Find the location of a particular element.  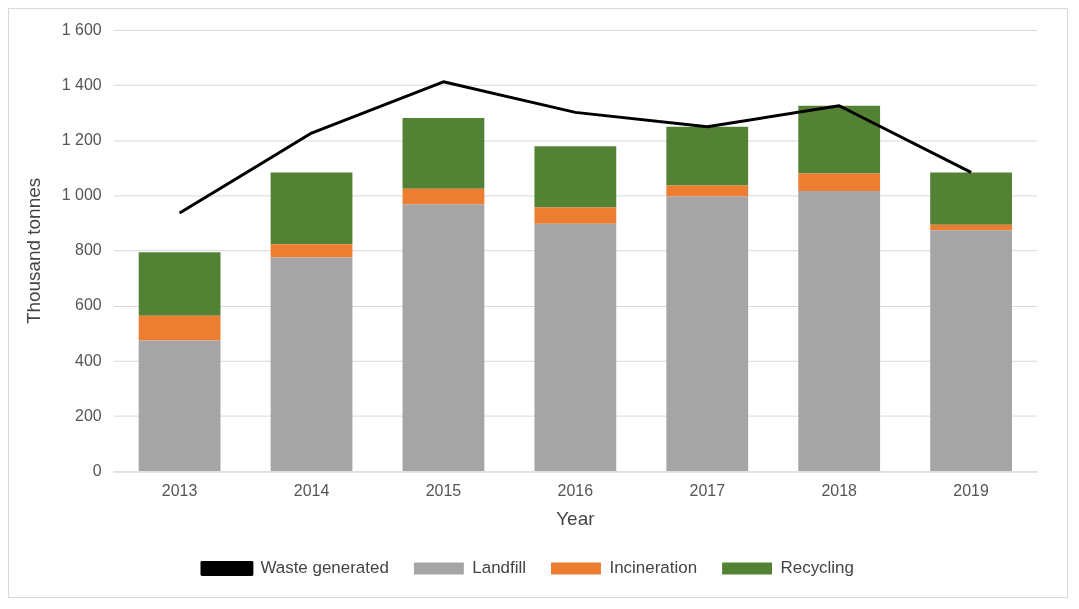

x-tick-label: 2016 is located at coordinates (575, 491).